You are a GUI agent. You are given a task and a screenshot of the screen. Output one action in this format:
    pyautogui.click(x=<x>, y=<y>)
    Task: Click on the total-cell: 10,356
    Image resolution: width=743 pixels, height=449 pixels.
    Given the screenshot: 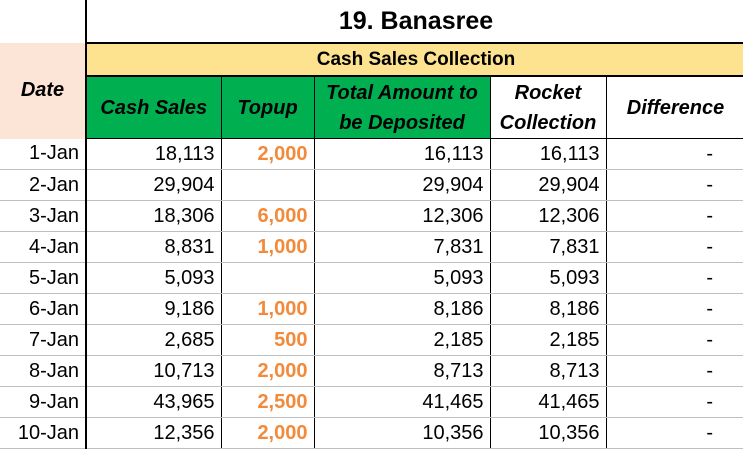 What is the action you would take?
    pyautogui.click(x=401, y=433)
    